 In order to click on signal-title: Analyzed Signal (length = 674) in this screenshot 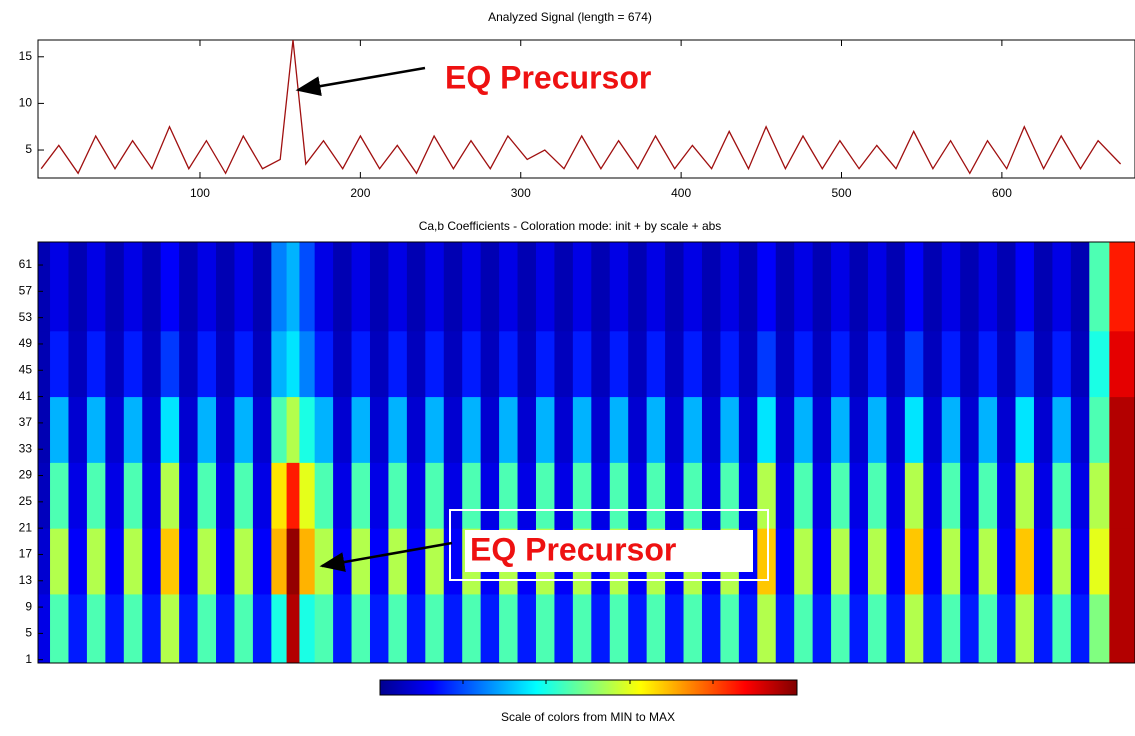, I will do `click(570, 17)`.